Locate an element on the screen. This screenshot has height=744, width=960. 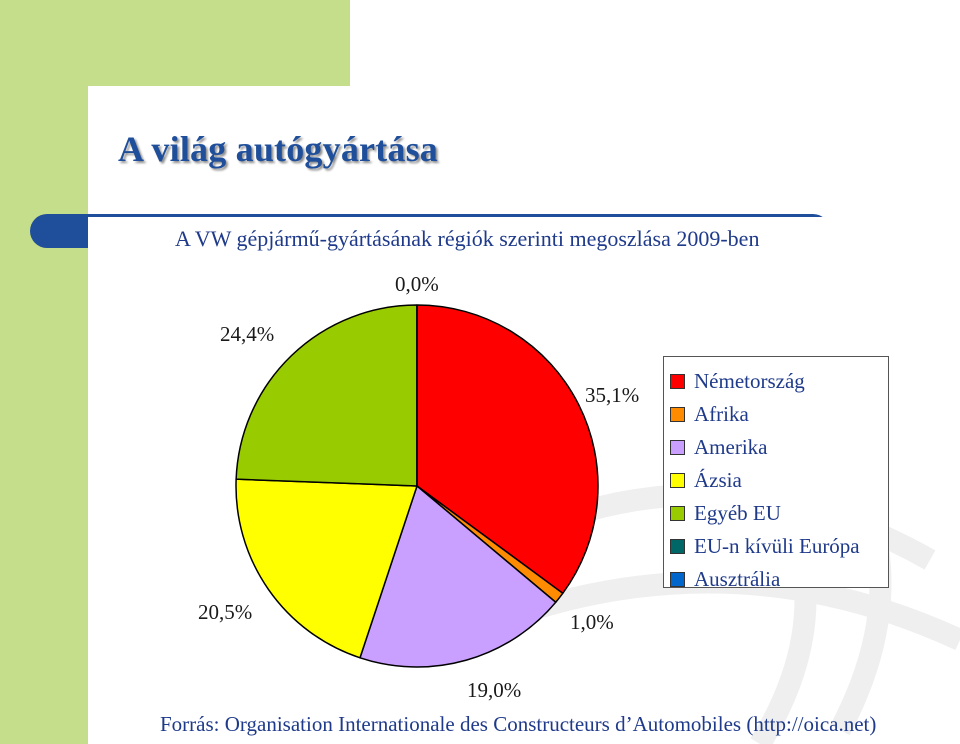
legend-item-afrika: Afrika is located at coordinates (776, 414).